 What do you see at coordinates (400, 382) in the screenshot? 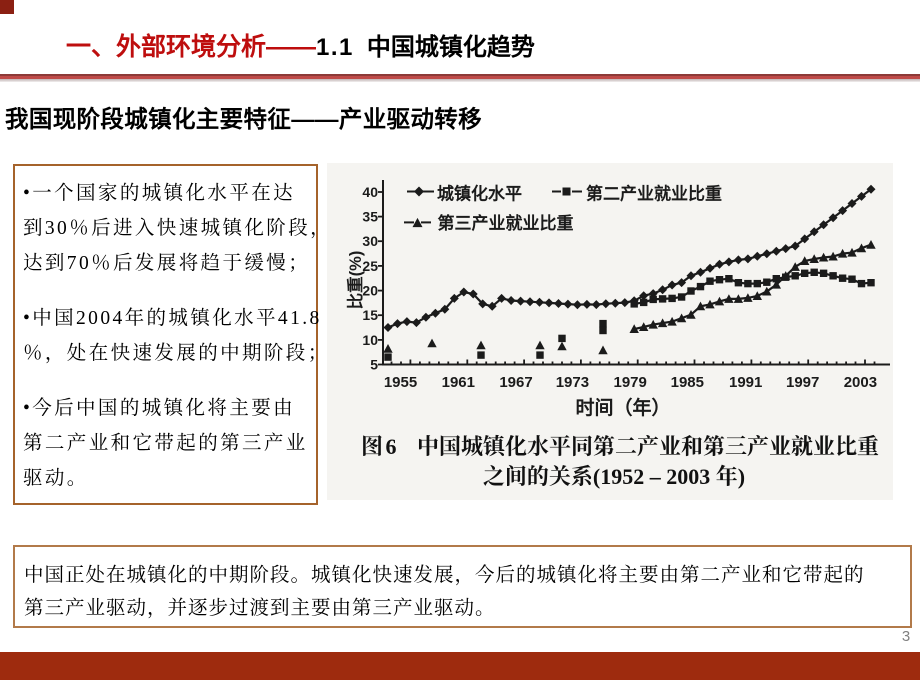
I see `svg-text: 1955` at bounding box center [400, 382].